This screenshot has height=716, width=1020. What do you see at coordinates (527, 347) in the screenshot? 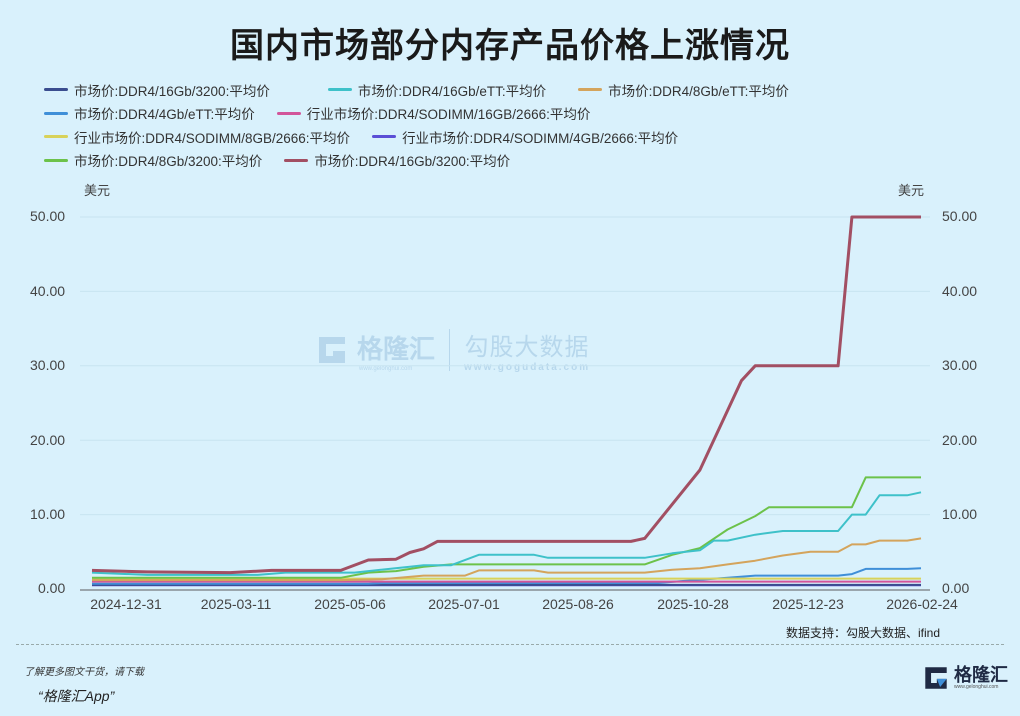
I see `watermark-gogu-name: 勾股大数据` at bounding box center [527, 347].